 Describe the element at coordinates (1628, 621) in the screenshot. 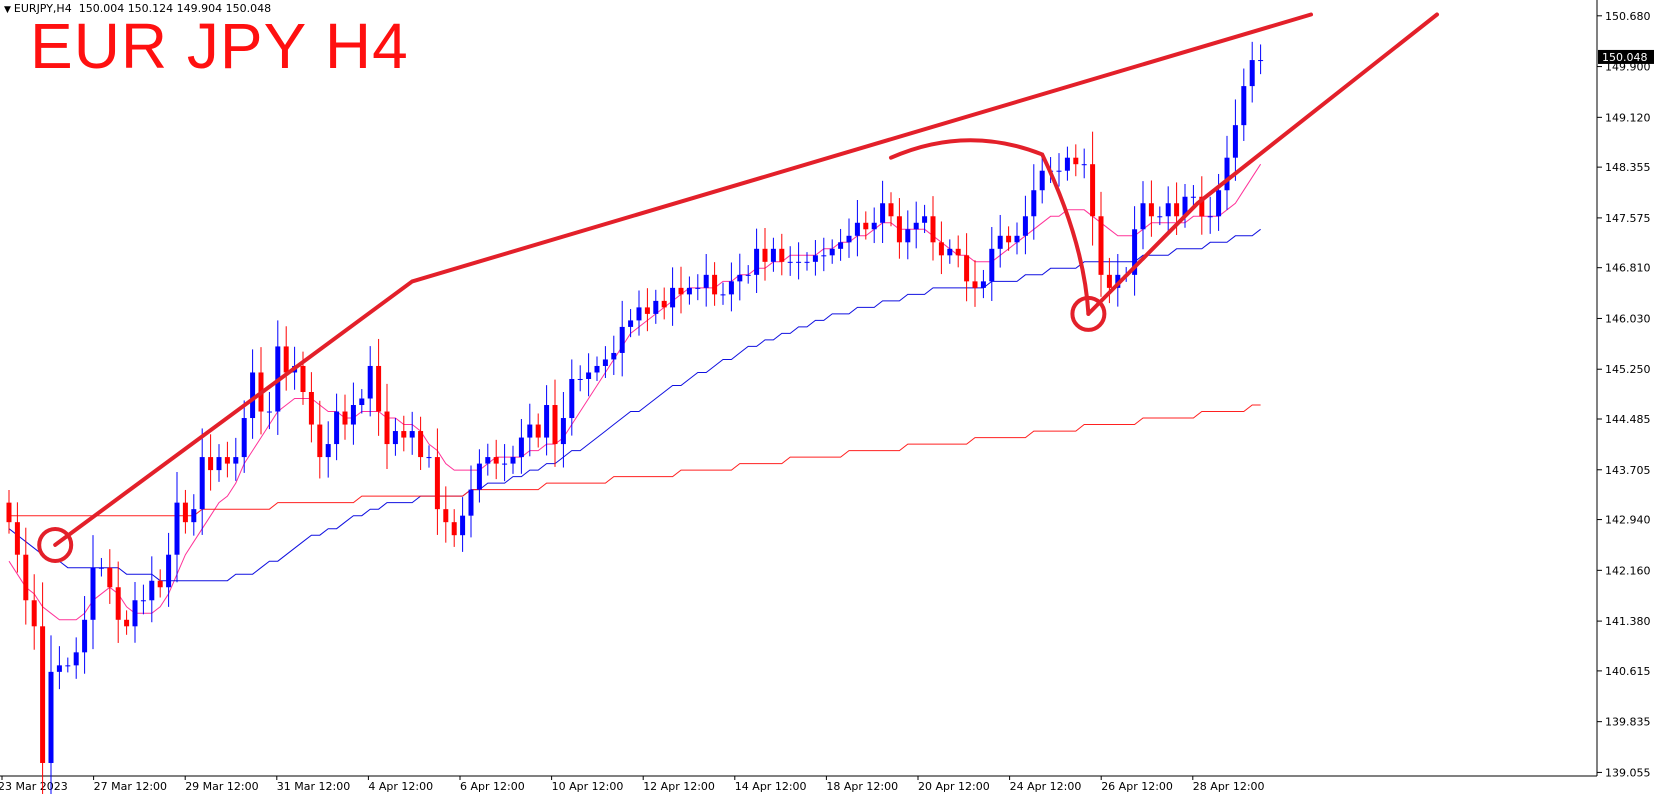

I see `price-tick-label: 141.380` at that location.